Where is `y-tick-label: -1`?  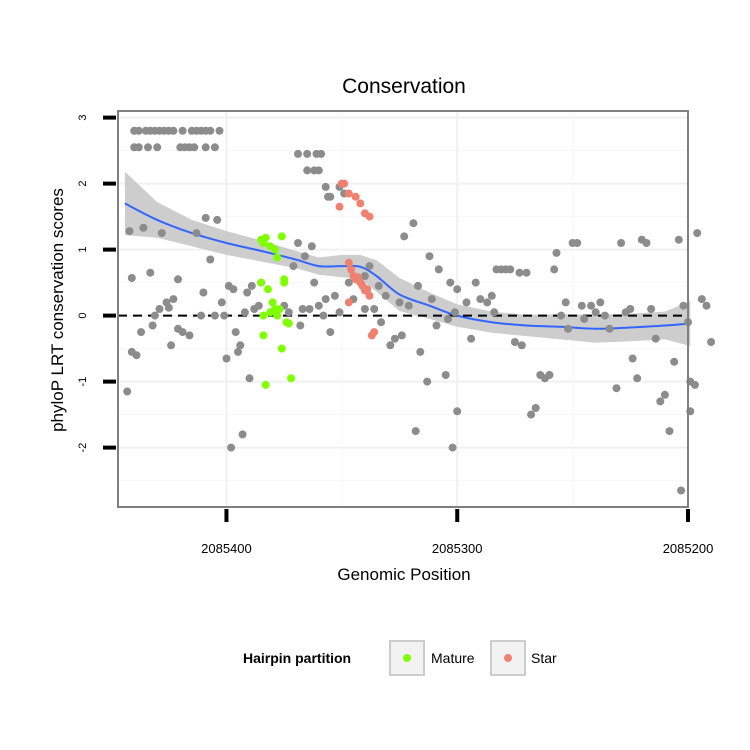
y-tick-label: -1 is located at coordinates (83, 382).